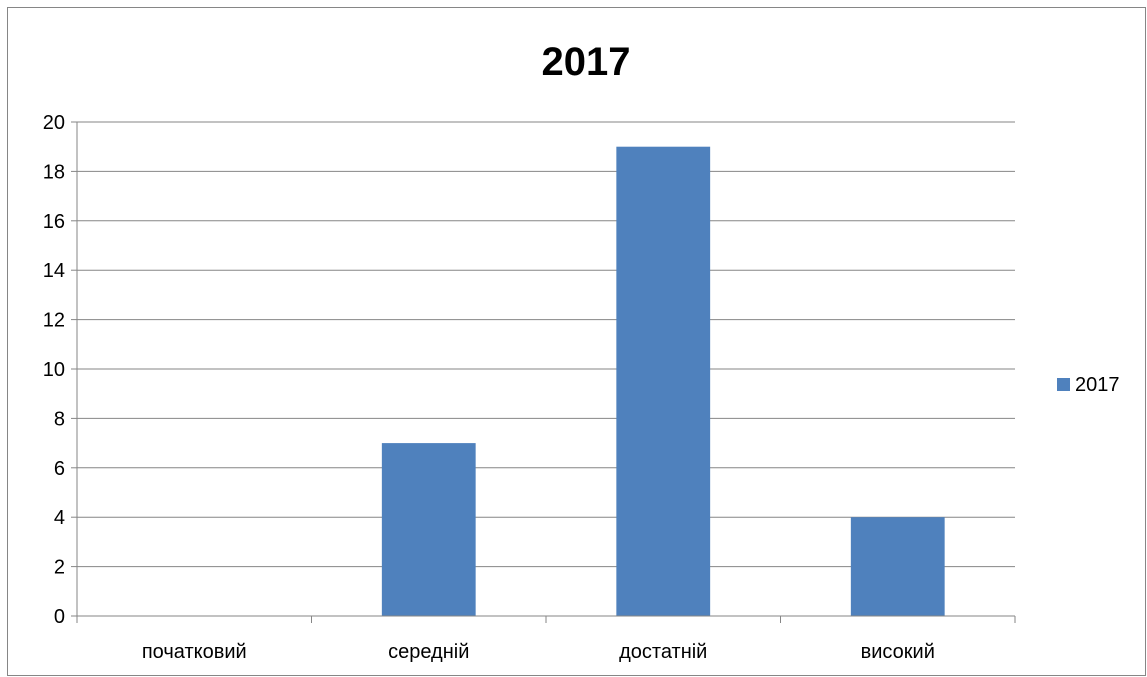  Describe the element at coordinates (59, 617) in the screenshot. I see `y-tick-label: 0` at that location.